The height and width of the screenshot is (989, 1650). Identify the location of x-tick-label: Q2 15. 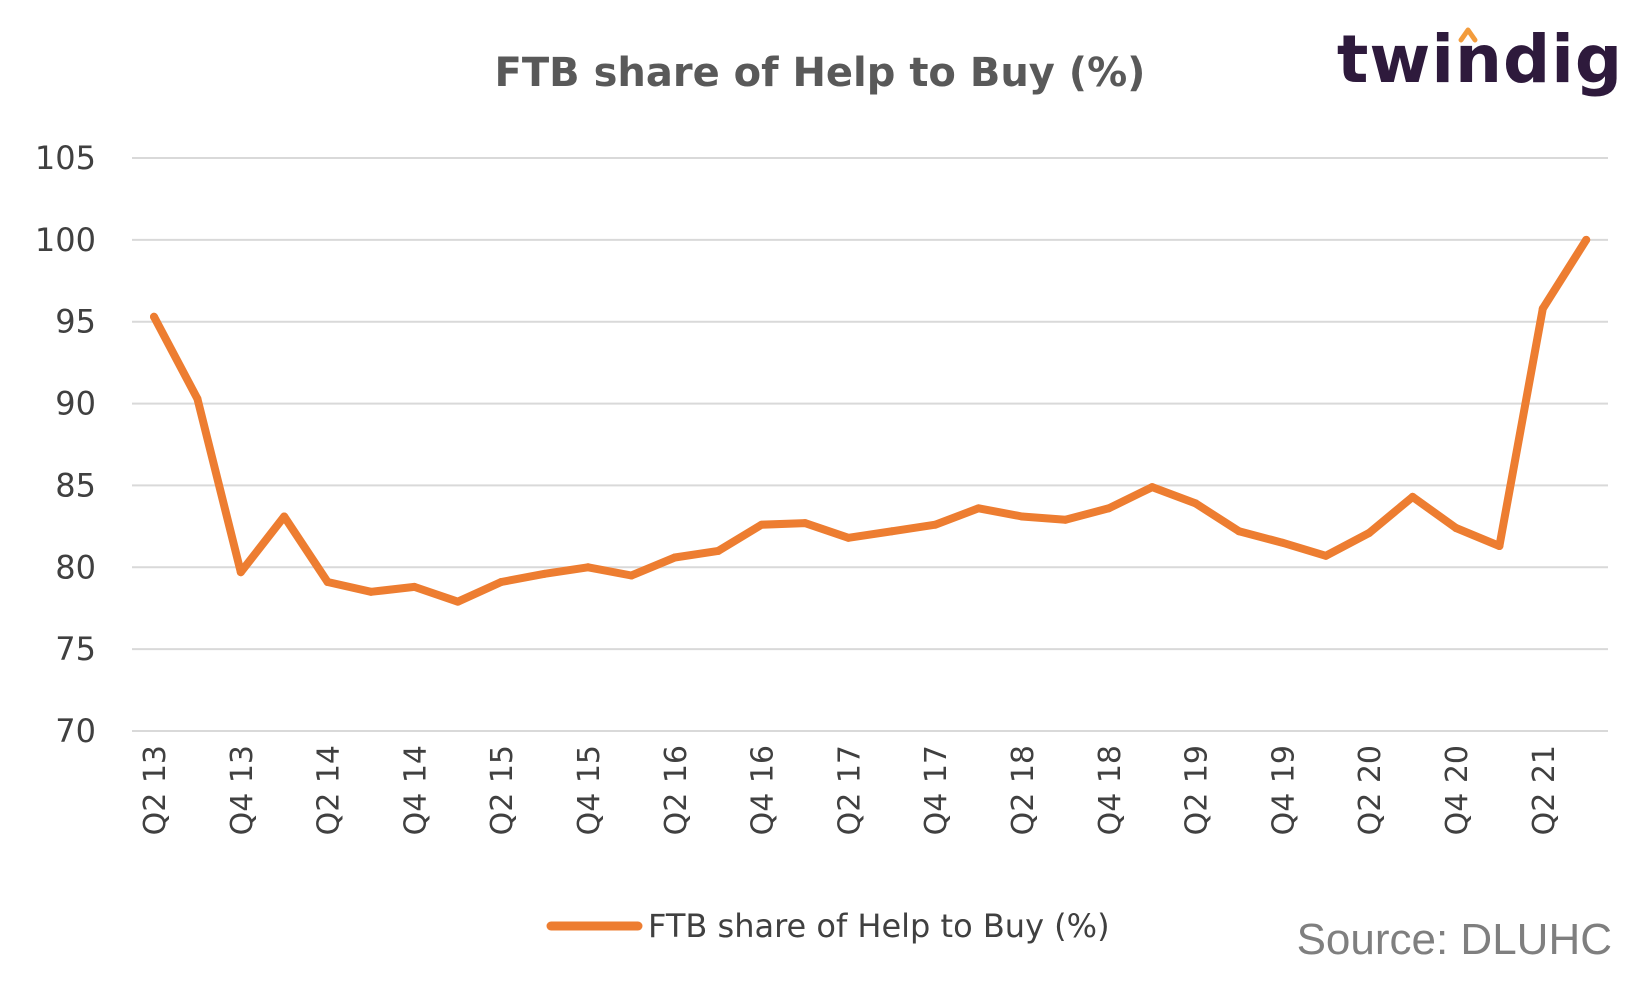
(502, 790).